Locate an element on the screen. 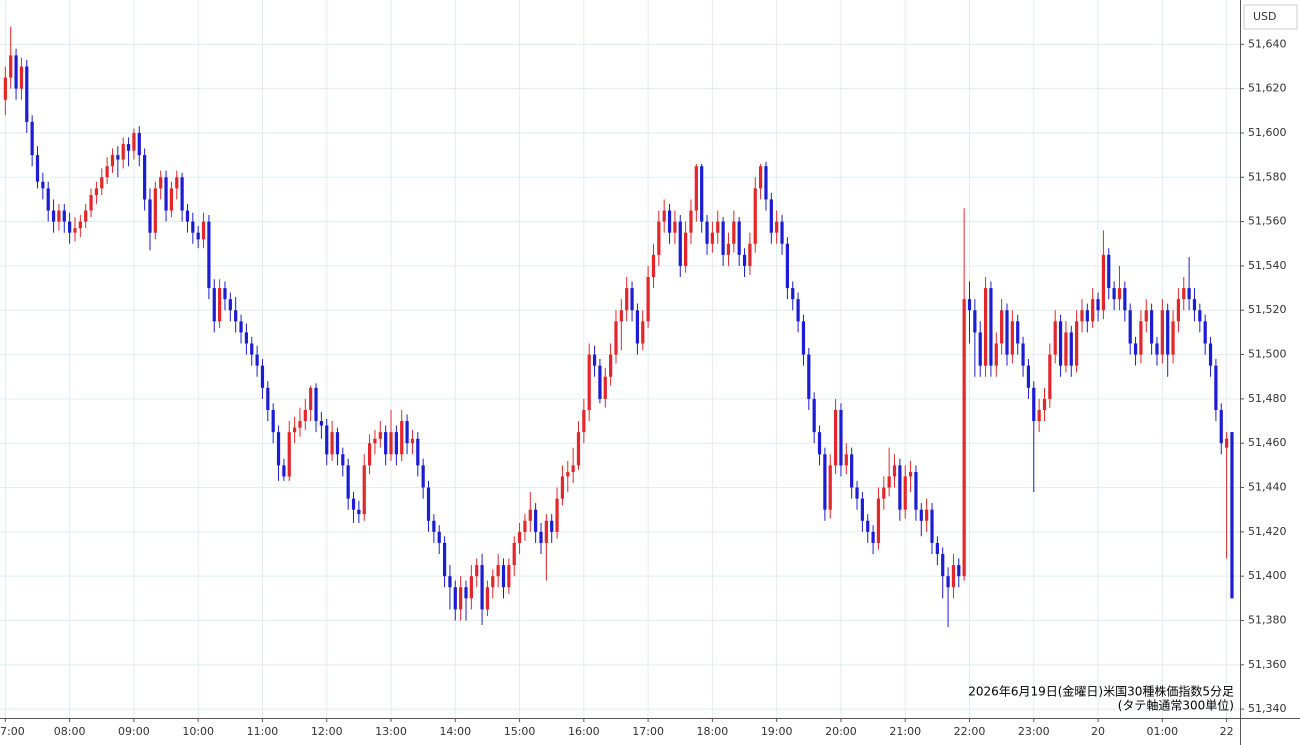  x-tick-label: 12:00 is located at coordinates (327, 731).